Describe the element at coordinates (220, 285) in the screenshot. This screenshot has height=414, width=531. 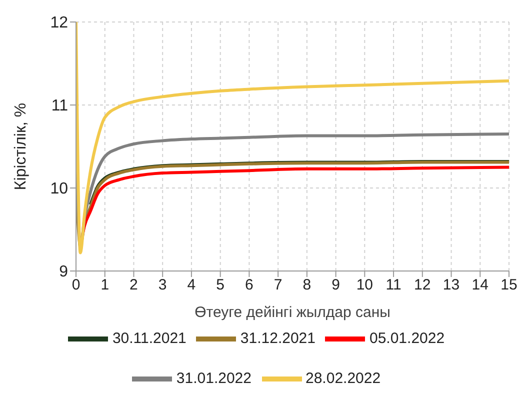
I see `x-tick-label: 5` at that location.